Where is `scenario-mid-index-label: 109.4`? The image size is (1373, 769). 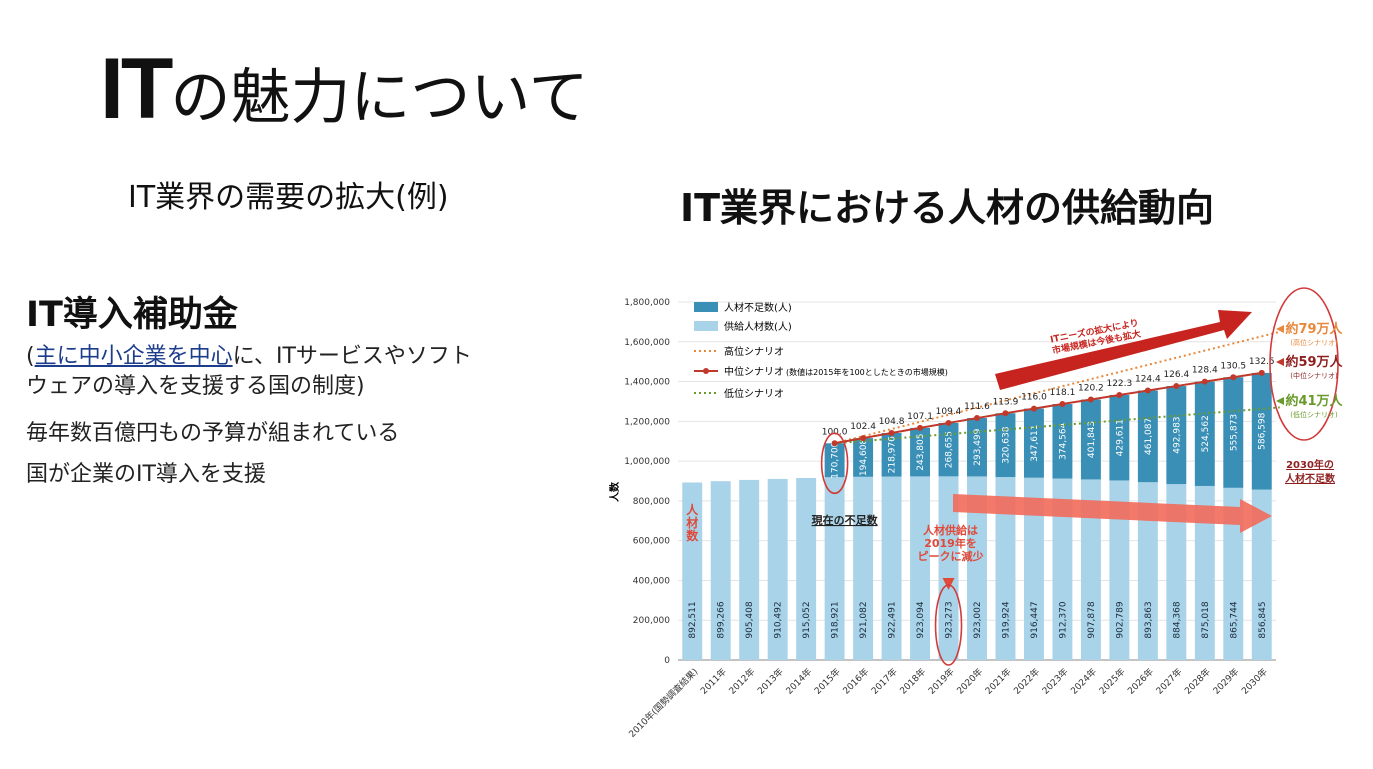 scenario-mid-index-label: 109.4 is located at coordinates (949, 412).